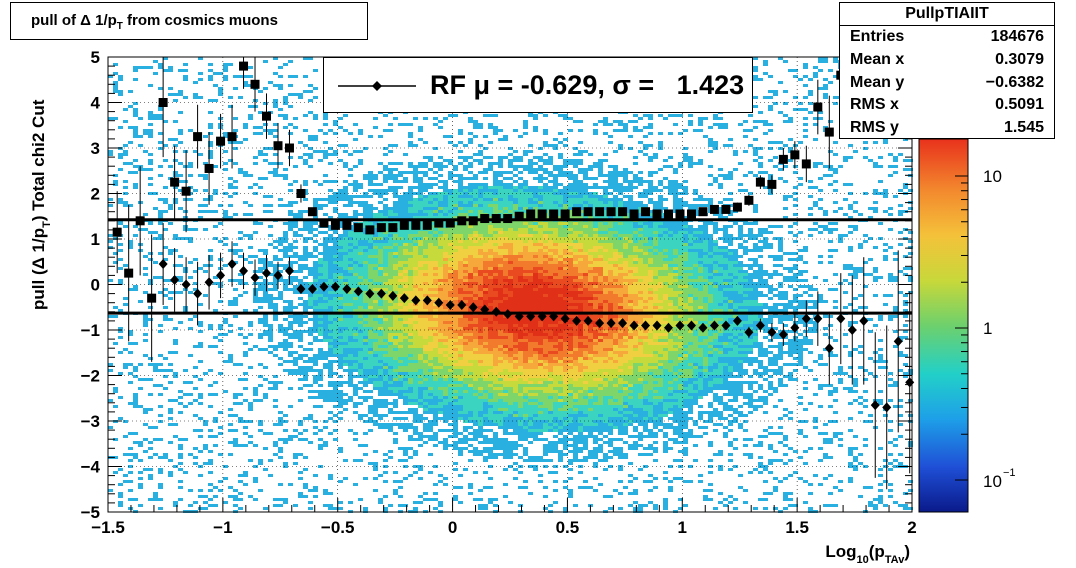 This screenshot has width=1076, height=568. Describe the element at coordinates (682, 527) in the screenshot. I see `x-tick-label: 1` at that location.